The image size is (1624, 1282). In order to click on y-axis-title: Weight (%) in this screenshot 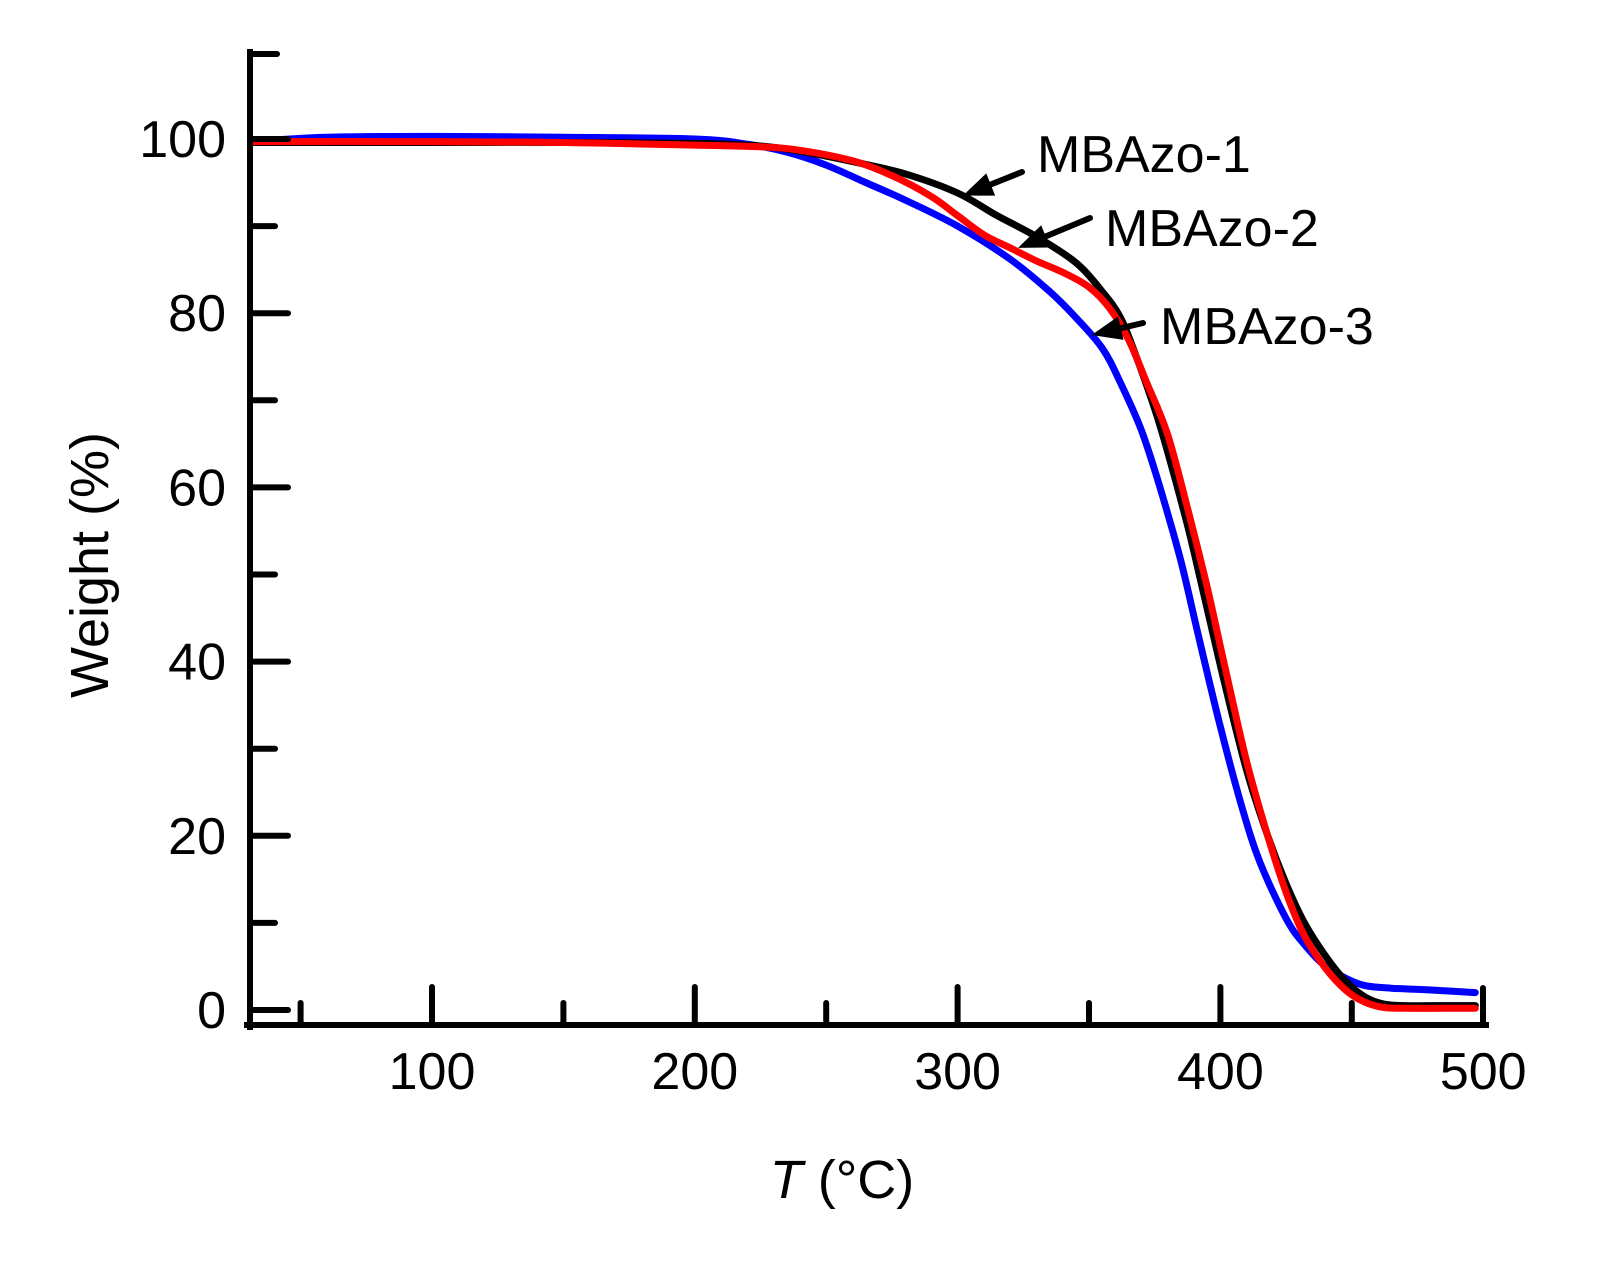, I will do `click(90, 565)`.